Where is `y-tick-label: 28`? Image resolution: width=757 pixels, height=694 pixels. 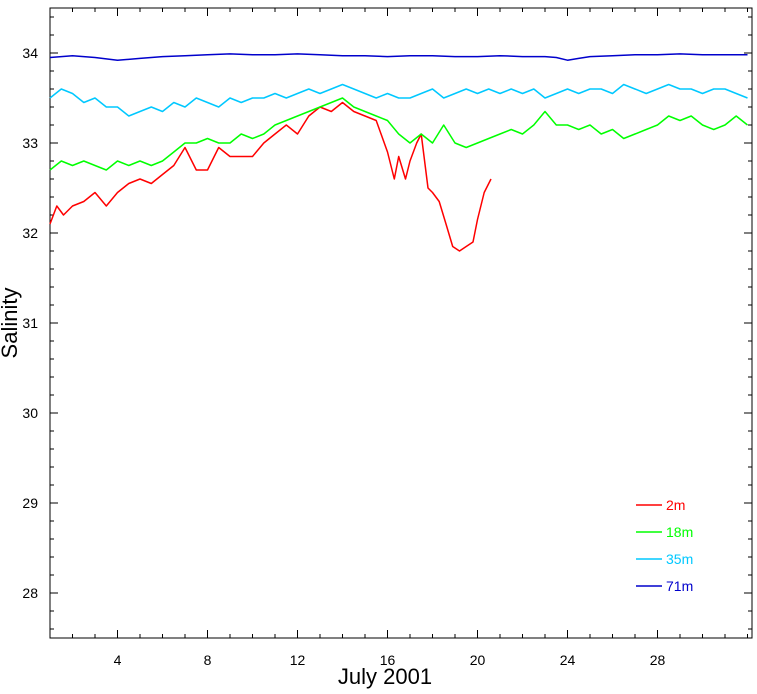
y-tick-label: 28 is located at coordinates (30, 593).